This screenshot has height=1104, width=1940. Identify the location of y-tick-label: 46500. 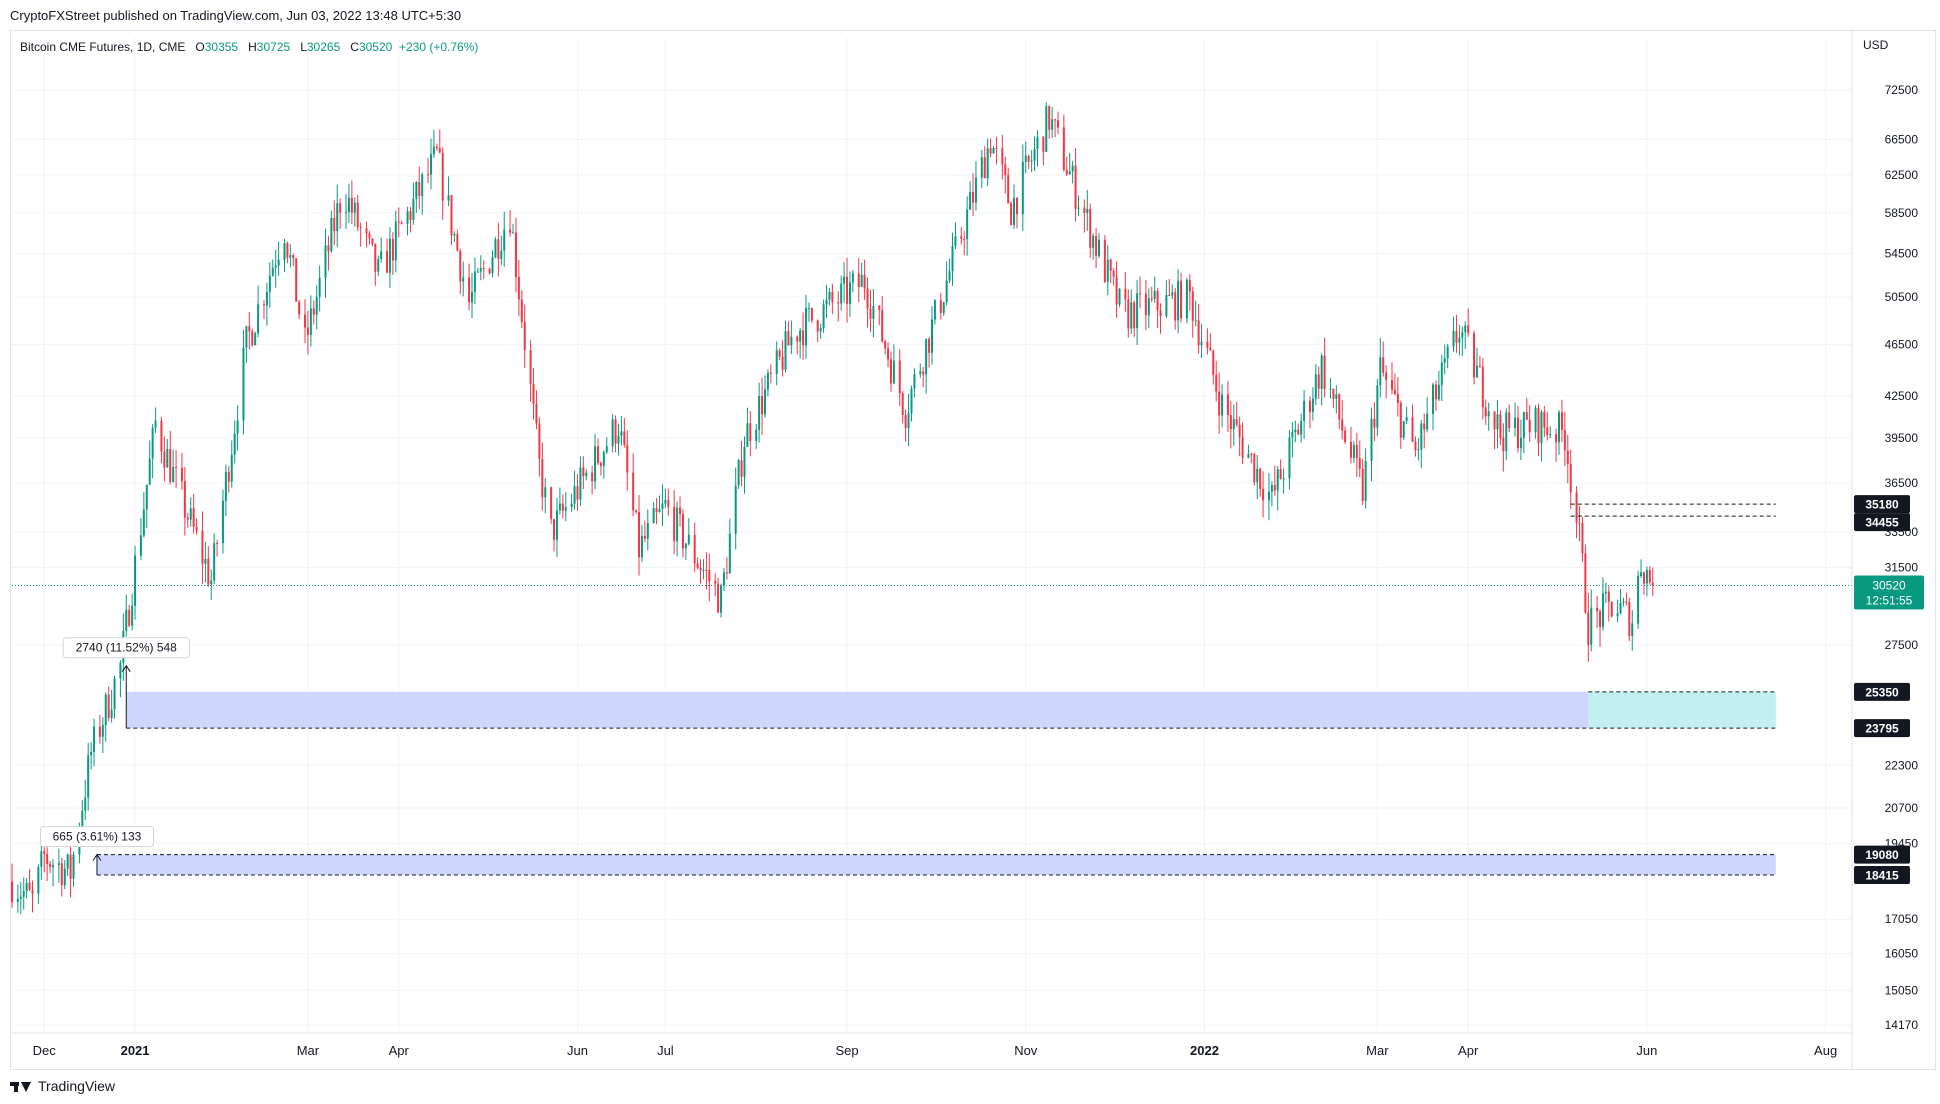
(1902, 344).